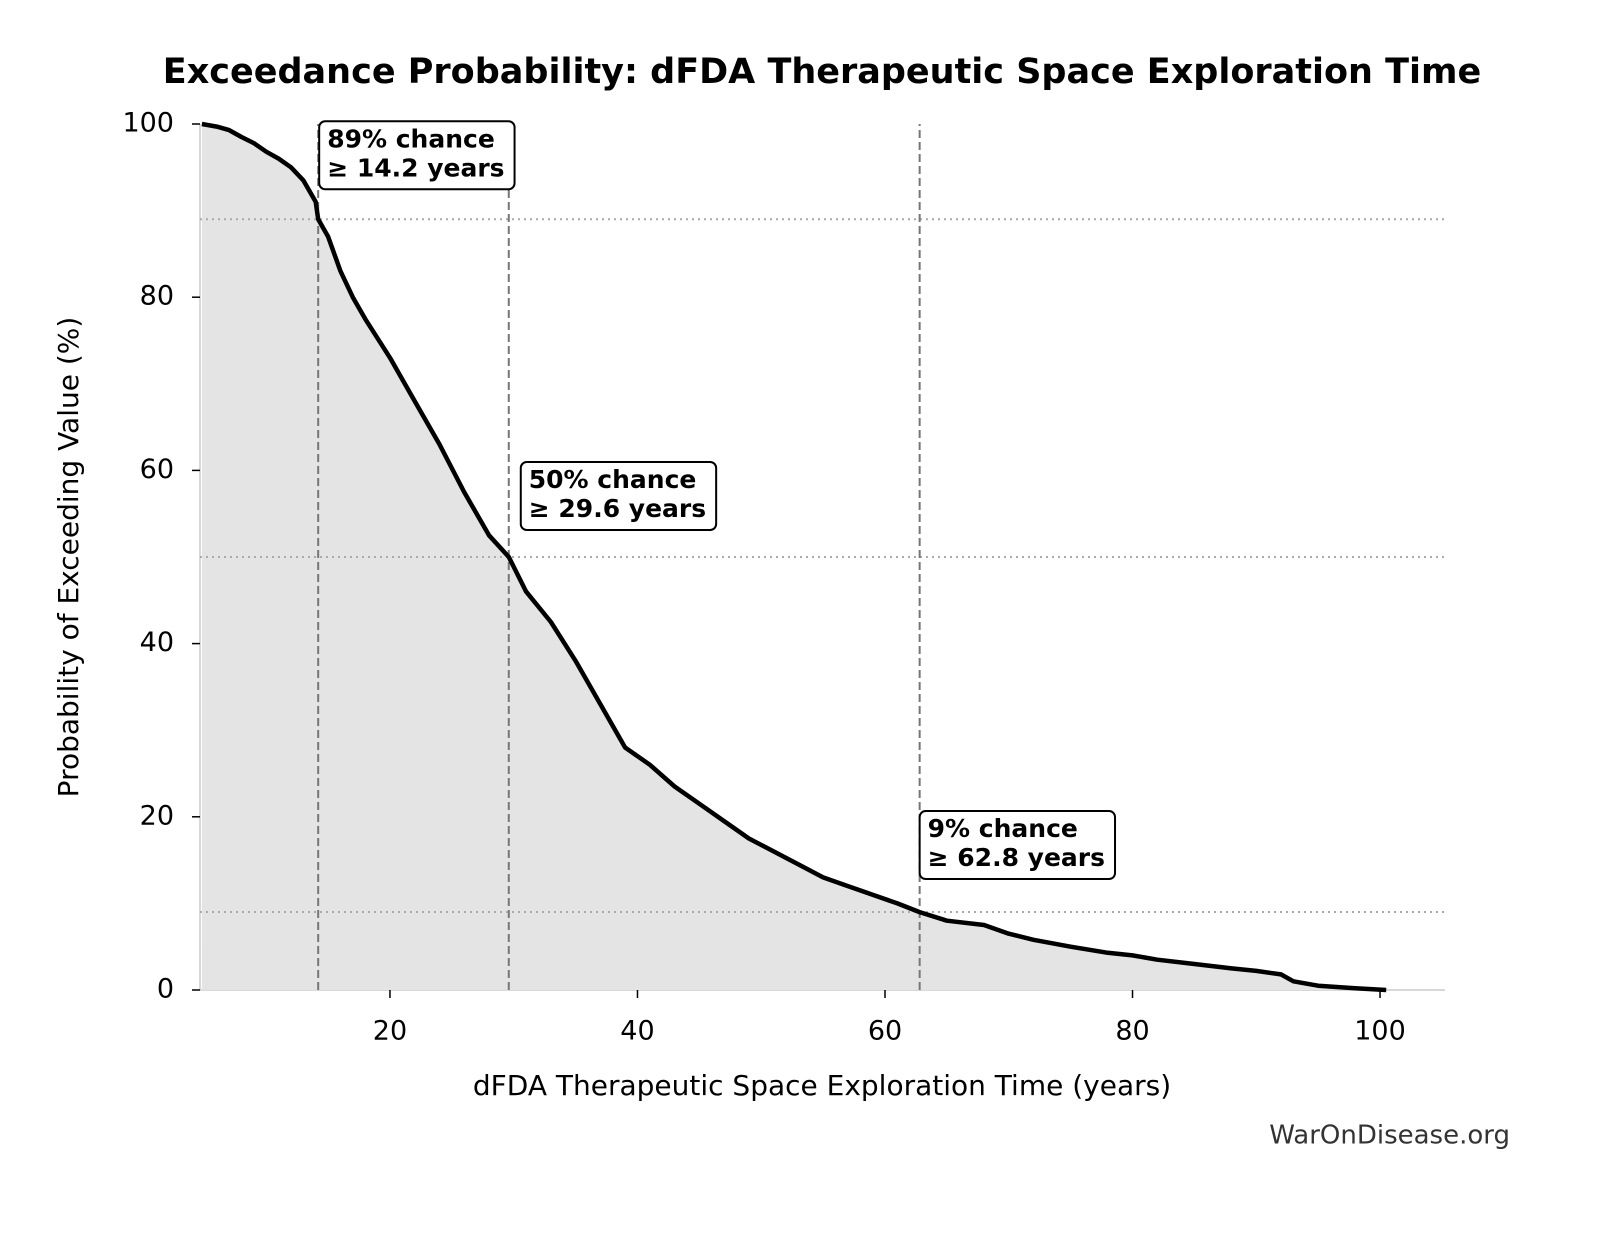  Describe the element at coordinates (1389, 1136) in the screenshot. I see `footer: WarOnDisease.org` at that location.